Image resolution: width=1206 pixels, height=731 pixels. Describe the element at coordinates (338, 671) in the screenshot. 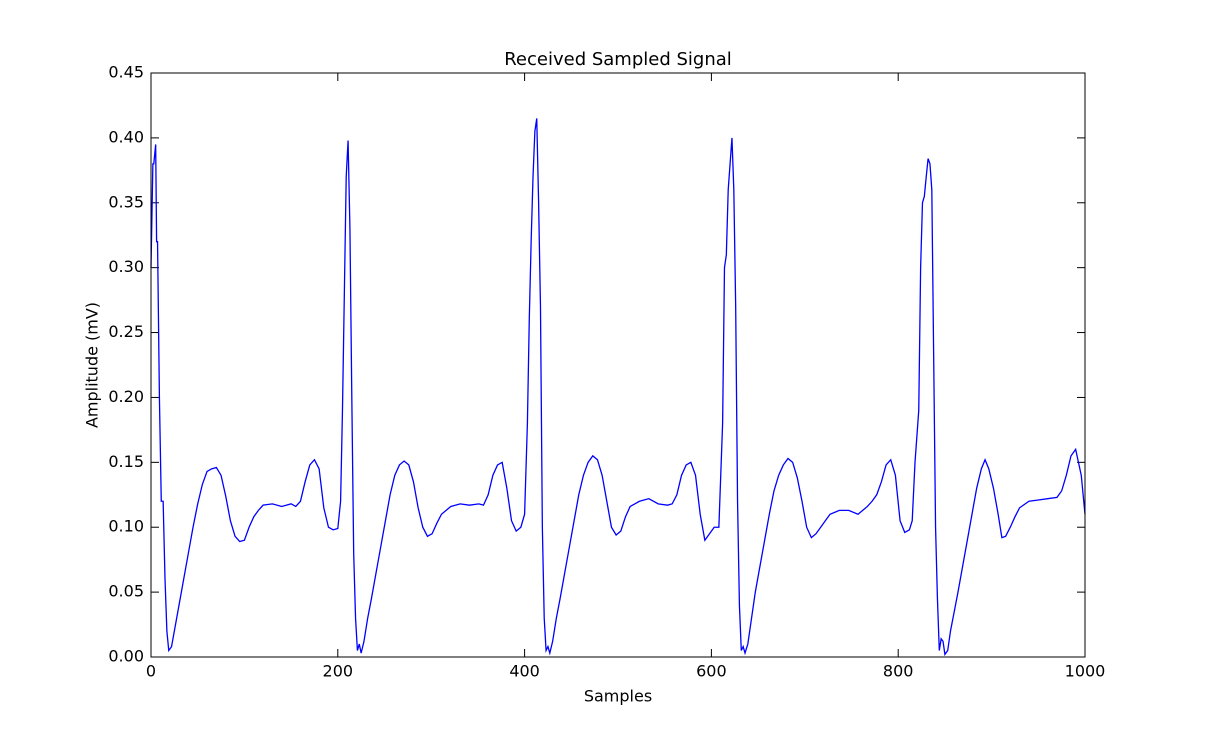

I see `x-tick-label: 200` at that location.